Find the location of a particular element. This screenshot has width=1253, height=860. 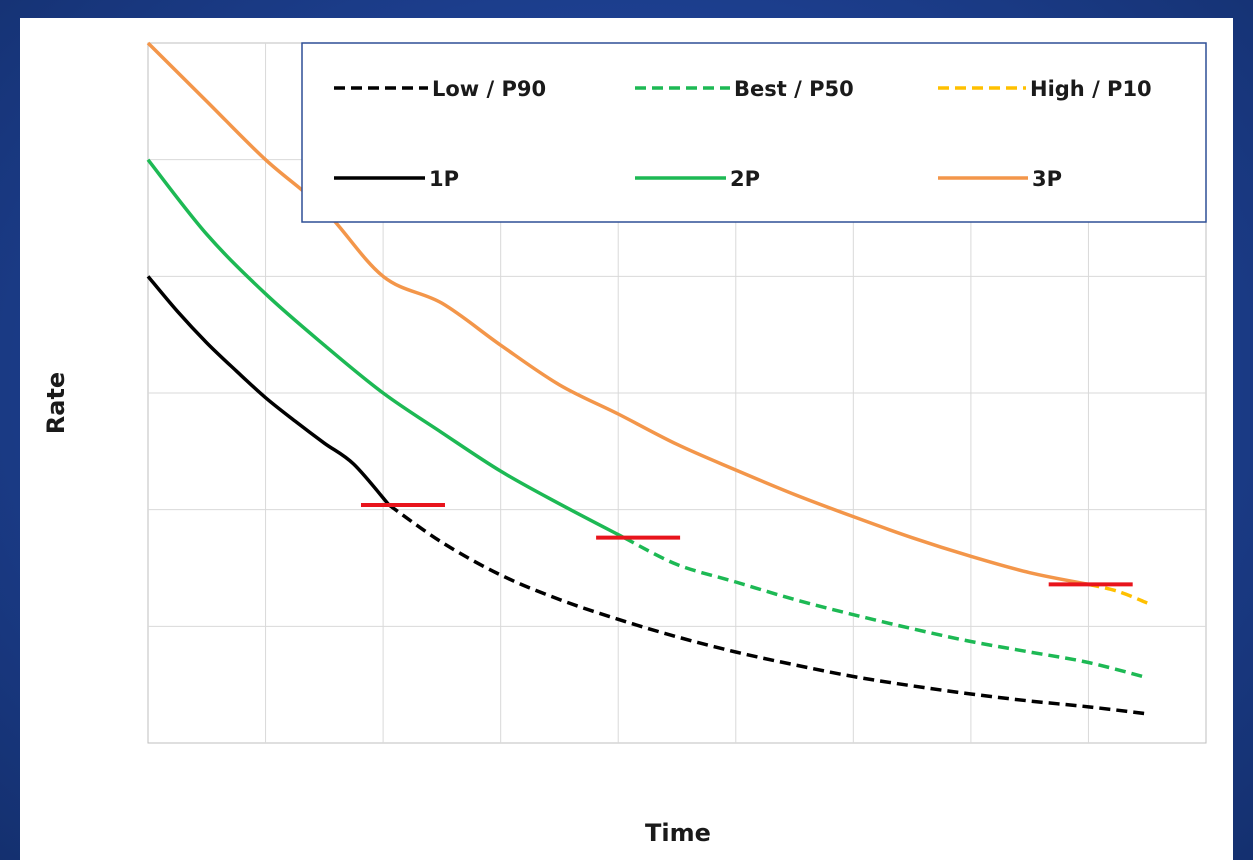

legend-label-1p: 1P is located at coordinates (444, 179).